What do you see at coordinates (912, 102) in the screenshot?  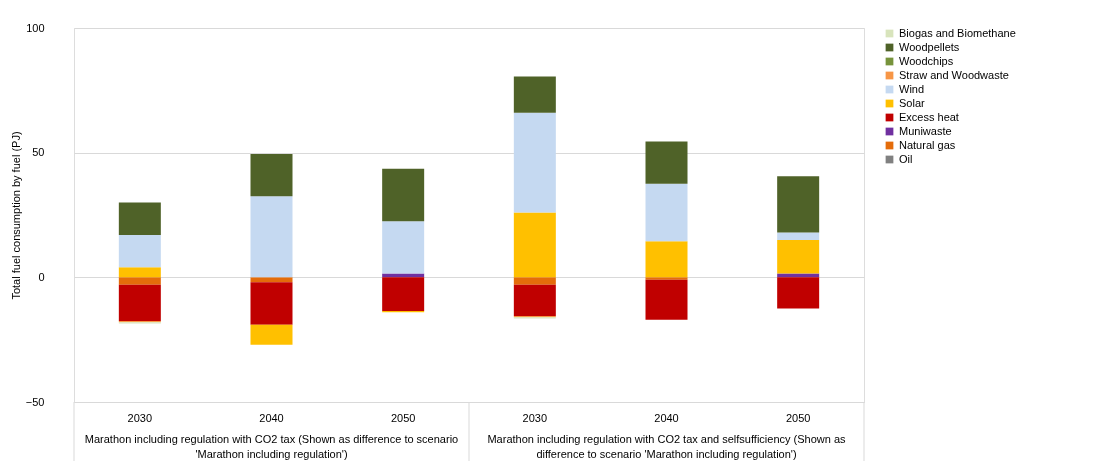 I see `legend-label: Solar` at bounding box center [912, 102].